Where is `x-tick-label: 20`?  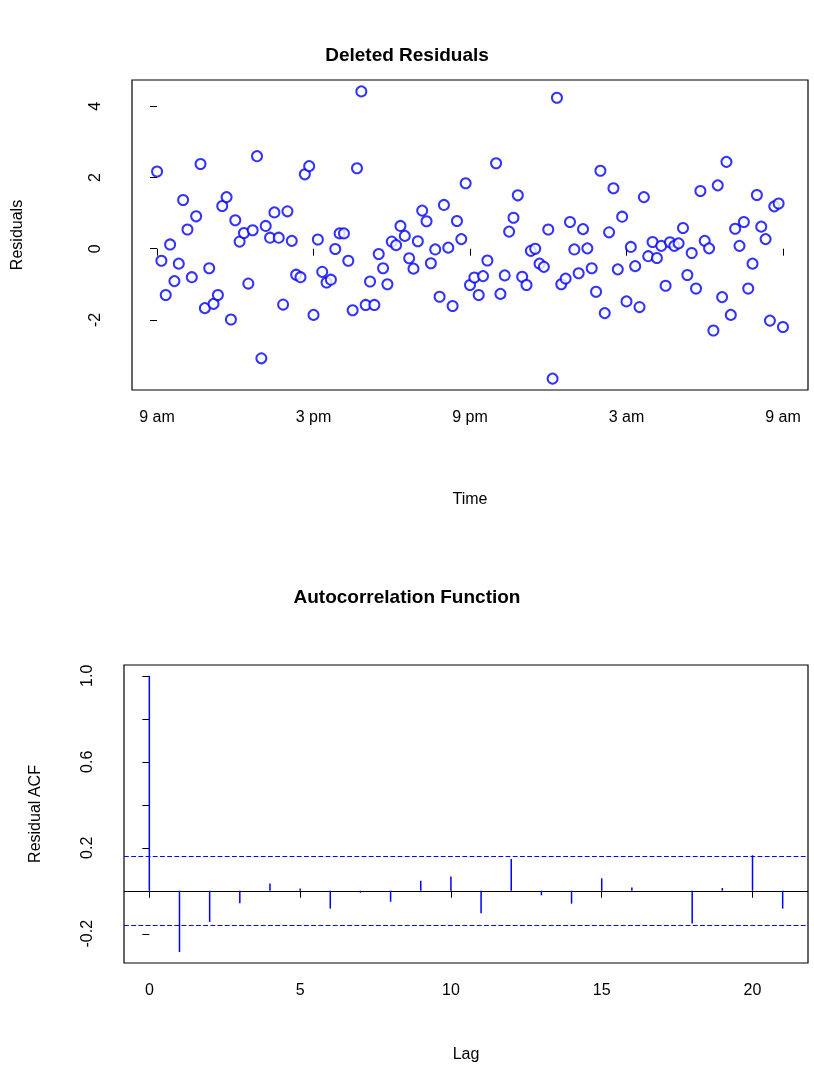 x-tick-label: 20 is located at coordinates (752, 989).